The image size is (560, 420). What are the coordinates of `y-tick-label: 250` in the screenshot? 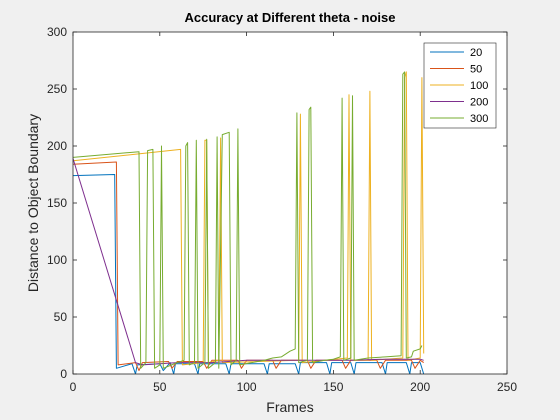 It's located at (57, 89).